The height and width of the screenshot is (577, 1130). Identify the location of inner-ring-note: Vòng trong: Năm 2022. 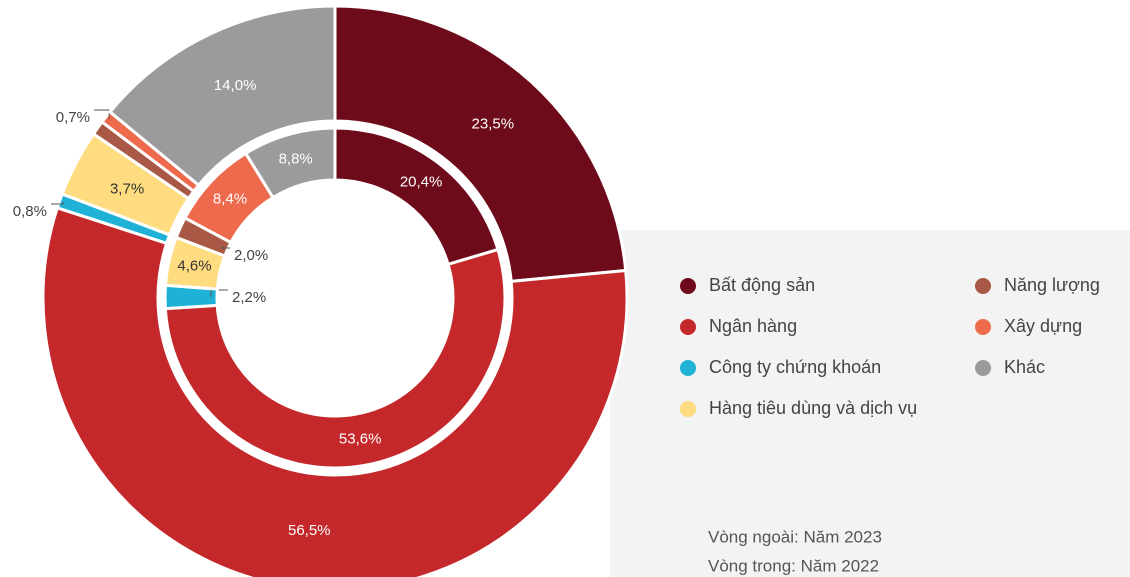
(793, 565).